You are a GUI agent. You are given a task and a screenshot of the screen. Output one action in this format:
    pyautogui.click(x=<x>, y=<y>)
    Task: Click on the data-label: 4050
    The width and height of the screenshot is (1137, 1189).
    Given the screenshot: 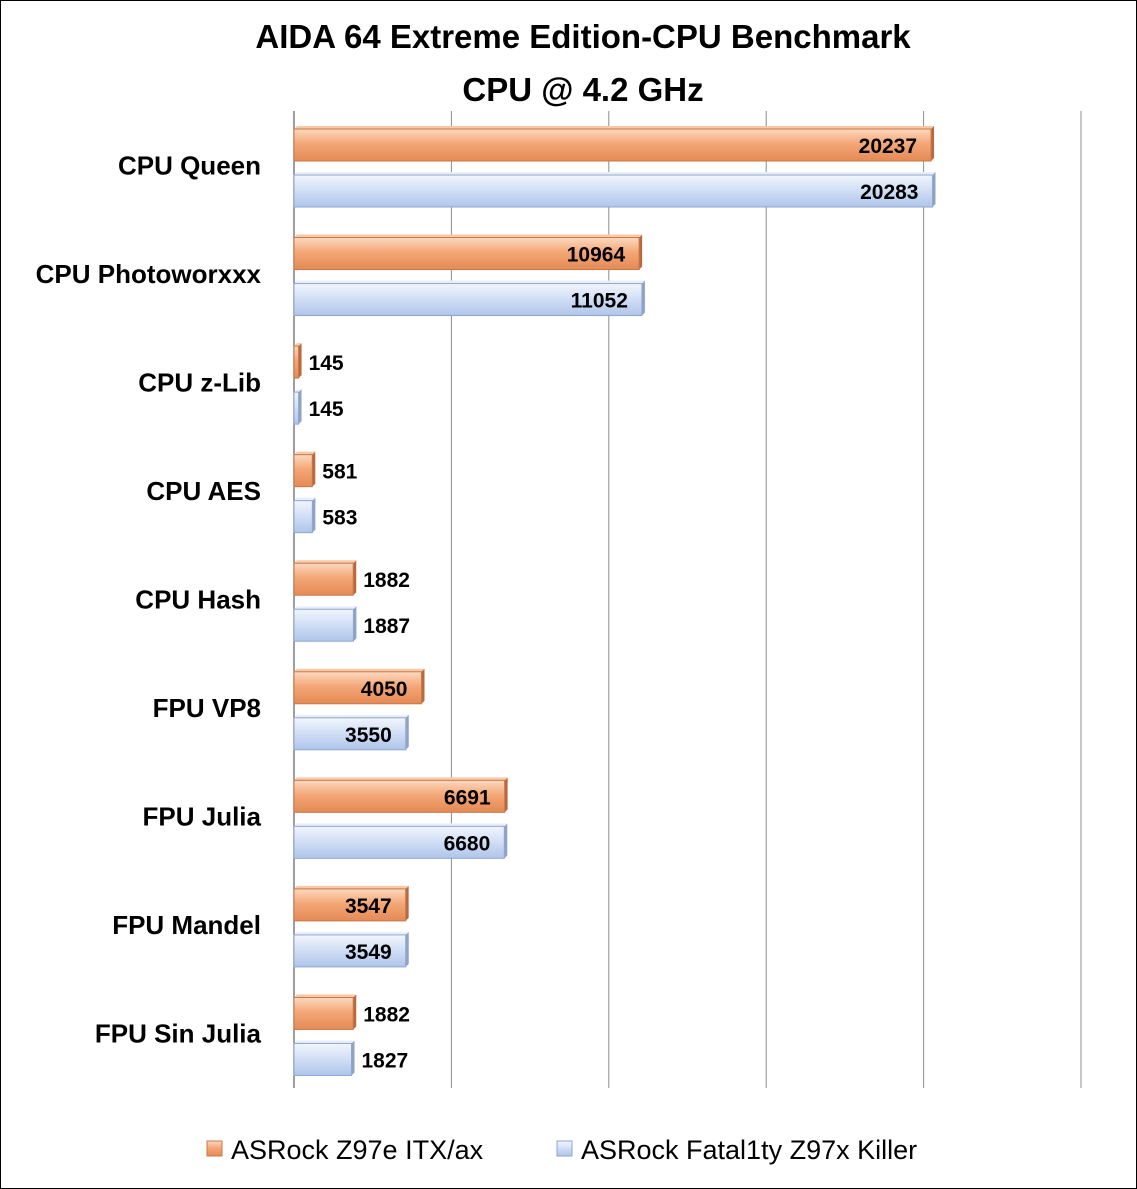 What is the action you would take?
    pyautogui.click(x=384, y=689)
    